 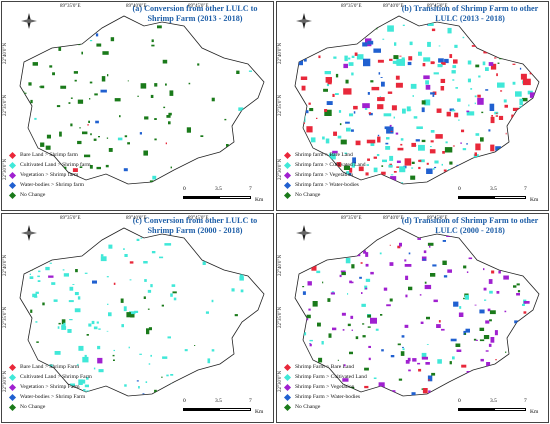 What do you see at coordinates (325, 397) in the screenshot?
I see `legend-item: Shrimp Farm > Water-bodies` at bounding box center [325, 397].